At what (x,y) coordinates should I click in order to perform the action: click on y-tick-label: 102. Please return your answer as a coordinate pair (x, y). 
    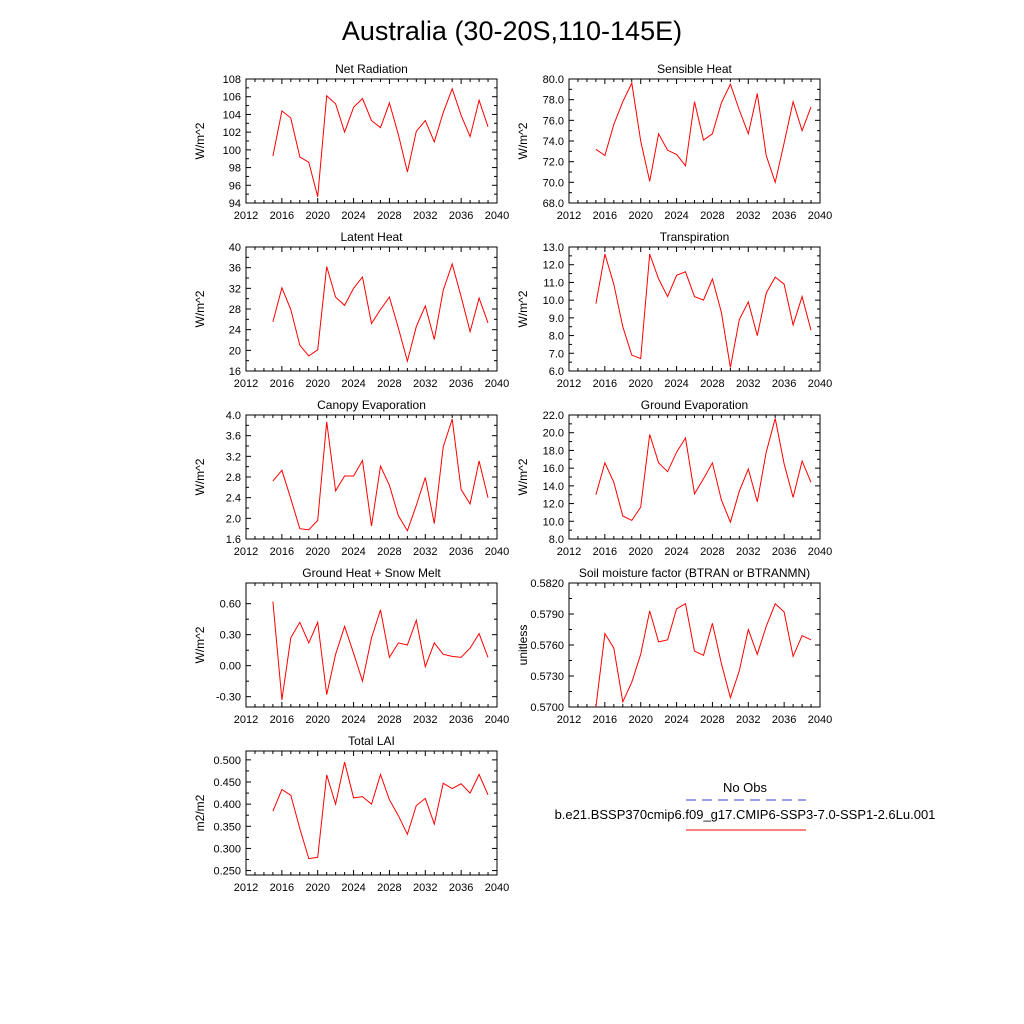
    Looking at the image, I should click on (232, 133).